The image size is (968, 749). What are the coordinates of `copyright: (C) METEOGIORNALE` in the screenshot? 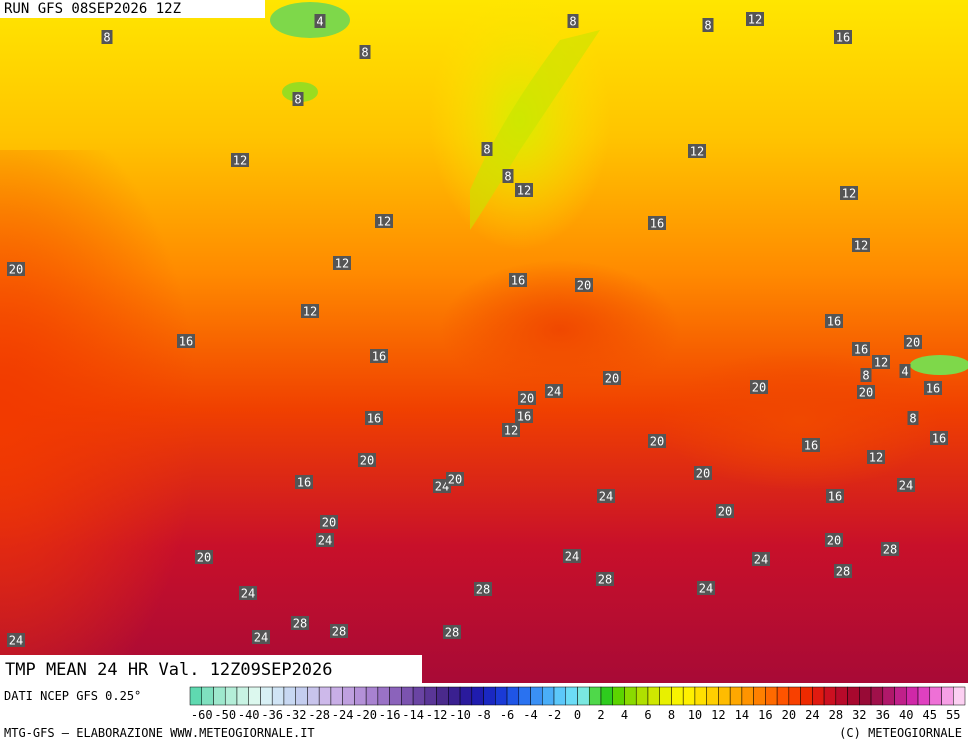 It's located at (900, 733).